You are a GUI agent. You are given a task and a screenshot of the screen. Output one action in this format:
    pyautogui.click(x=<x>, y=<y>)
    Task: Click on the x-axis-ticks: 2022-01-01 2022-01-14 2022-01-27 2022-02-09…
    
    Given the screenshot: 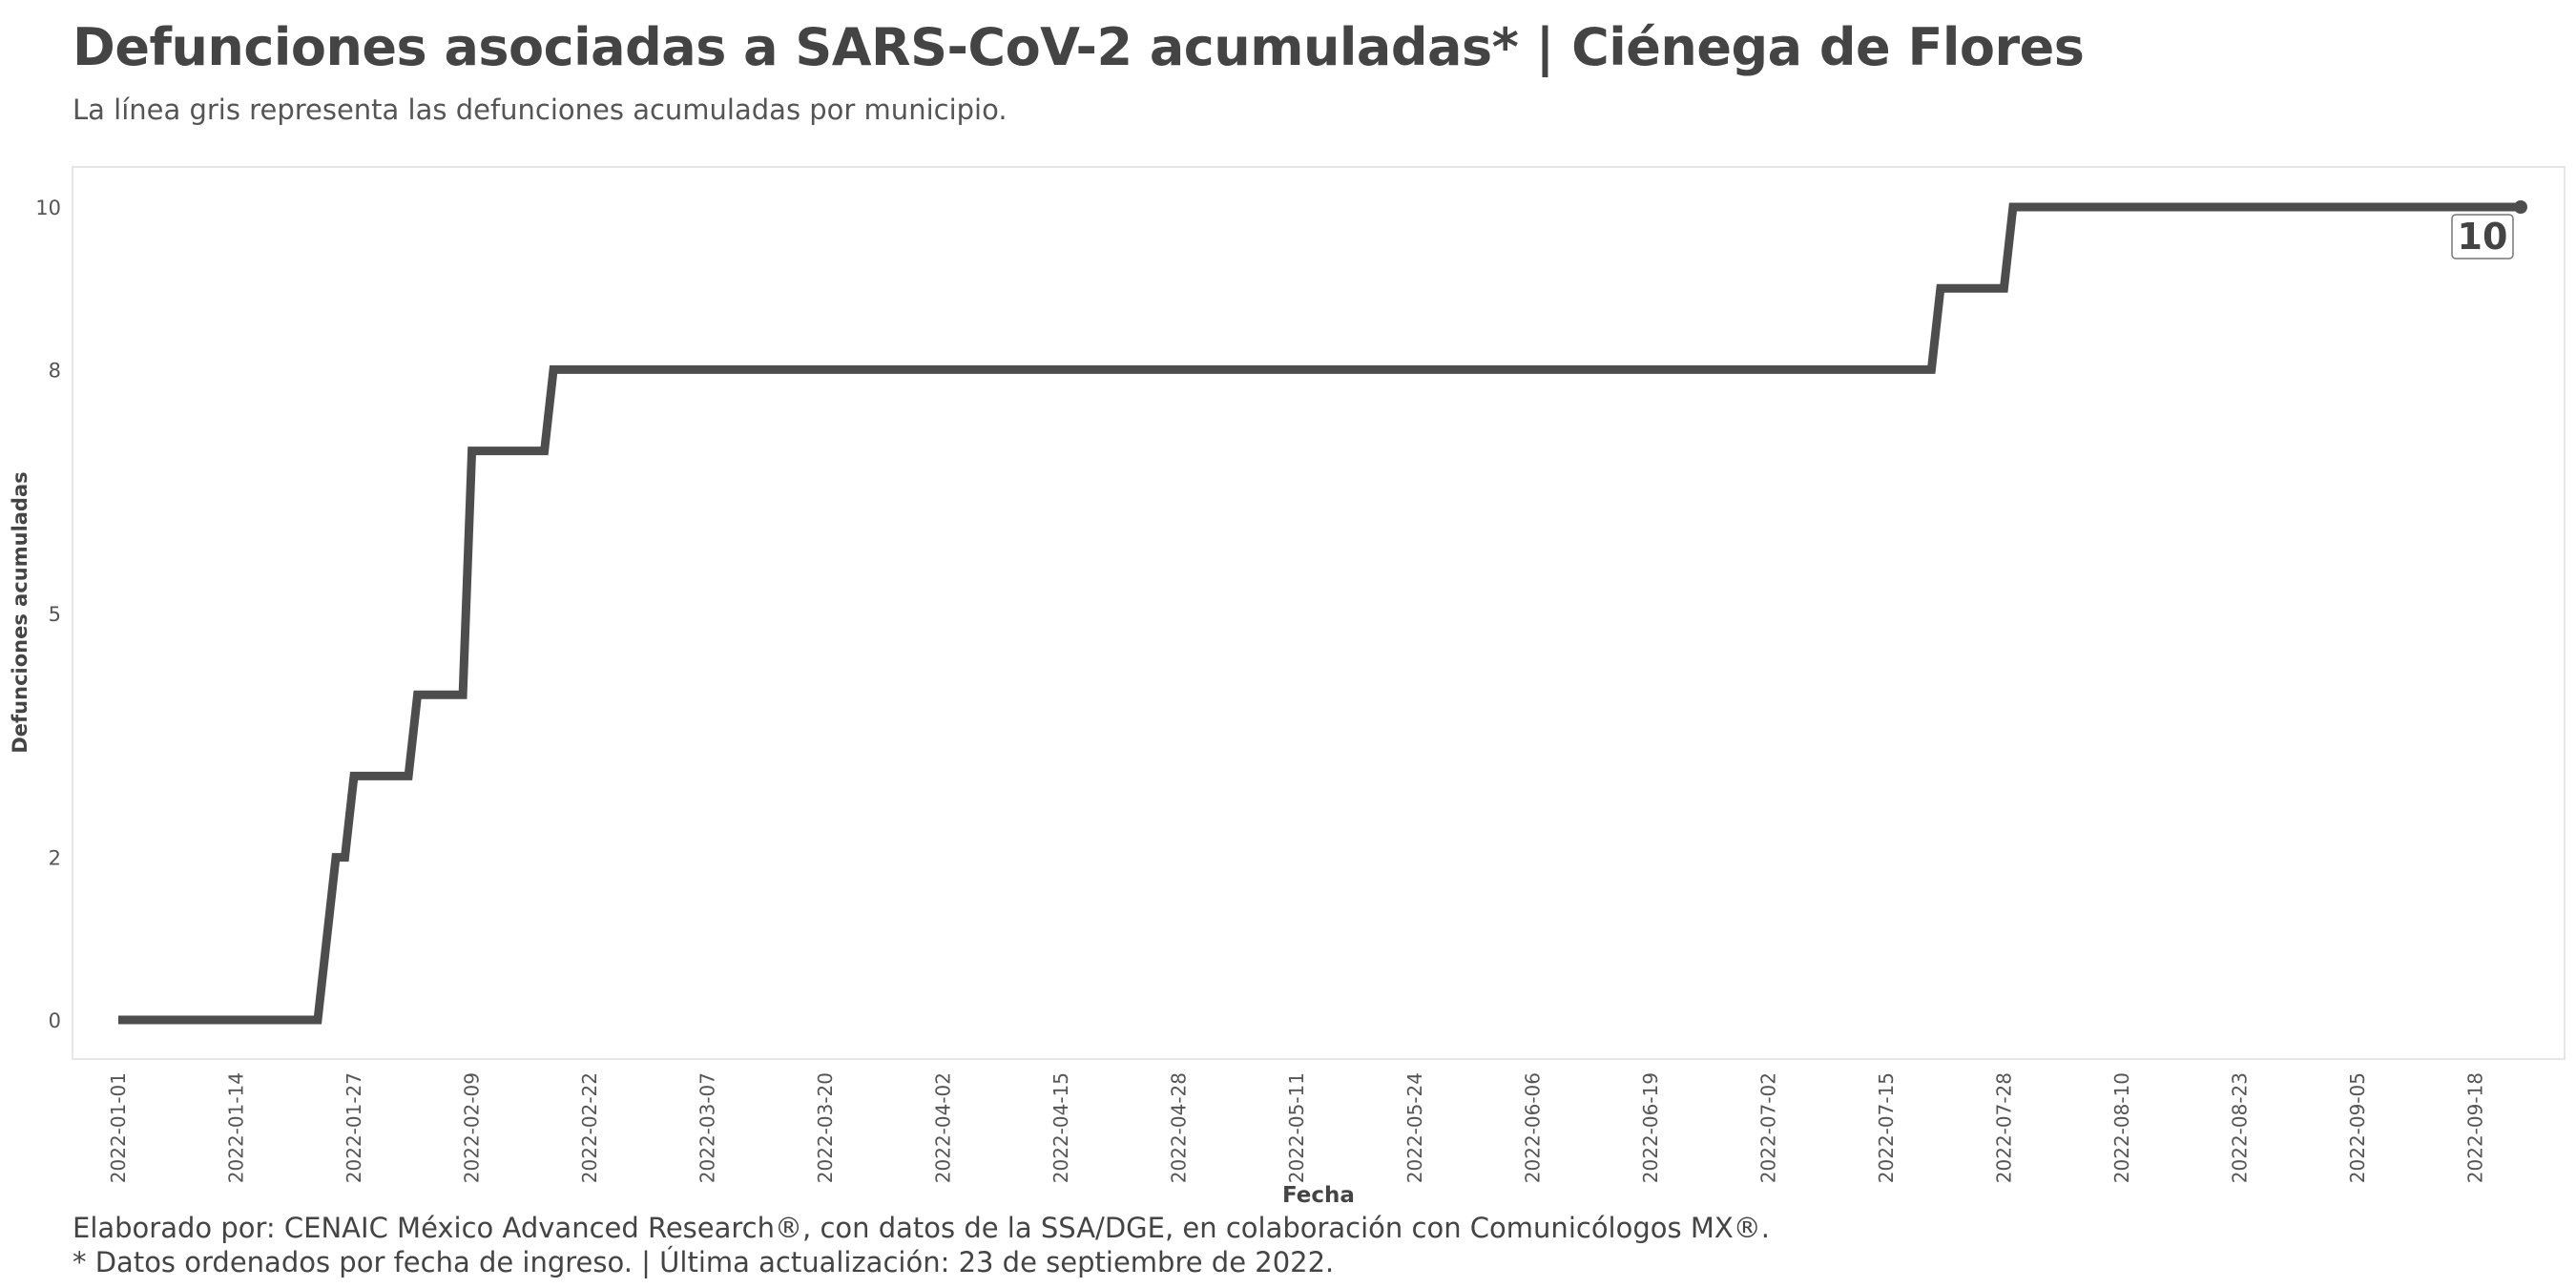 What is the action you would take?
    pyautogui.click(x=1296, y=1127)
    